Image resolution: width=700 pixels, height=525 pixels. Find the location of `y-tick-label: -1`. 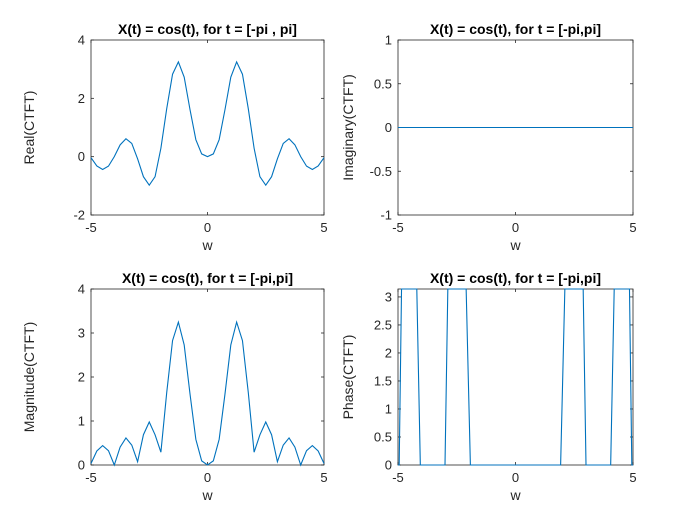

y-tick-label: -1 is located at coordinates (386, 215).